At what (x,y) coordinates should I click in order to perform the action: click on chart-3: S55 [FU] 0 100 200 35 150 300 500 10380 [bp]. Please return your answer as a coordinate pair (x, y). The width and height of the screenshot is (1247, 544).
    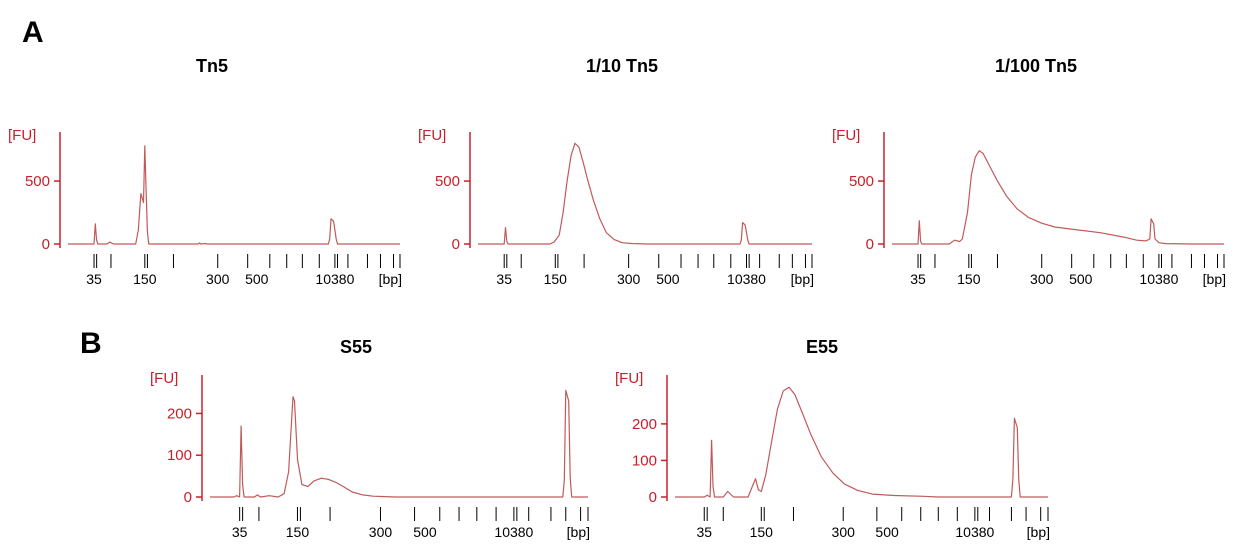
    Looking at the image, I should click on (370, 438).